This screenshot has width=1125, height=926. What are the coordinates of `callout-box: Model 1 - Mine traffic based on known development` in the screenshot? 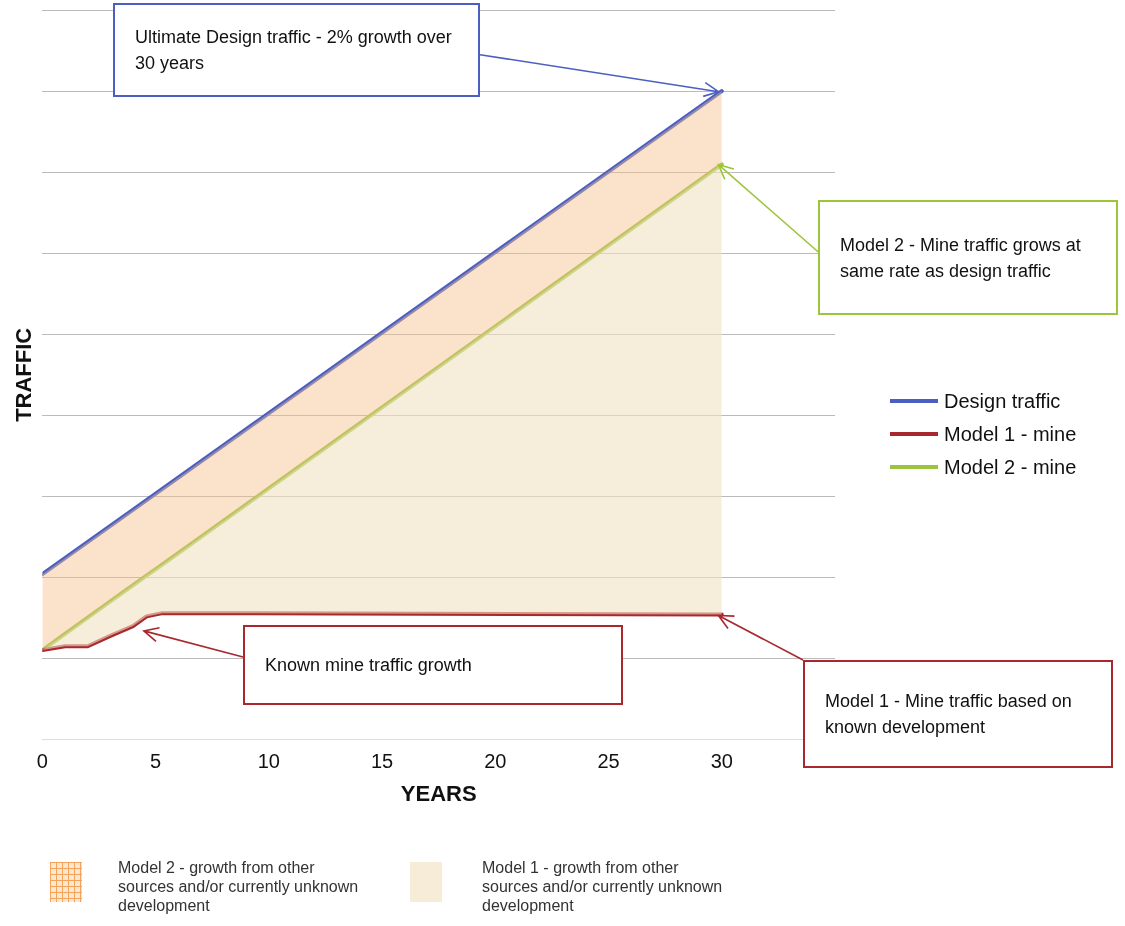 It's located at (958, 714).